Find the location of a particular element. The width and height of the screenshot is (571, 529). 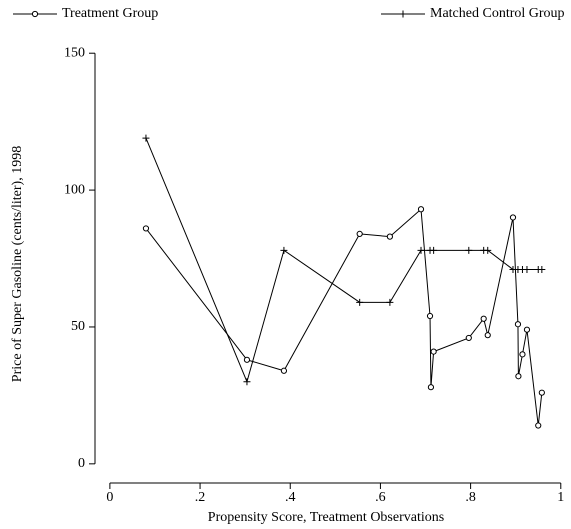

legend-label: Matched Control Group is located at coordinates (497, 13).